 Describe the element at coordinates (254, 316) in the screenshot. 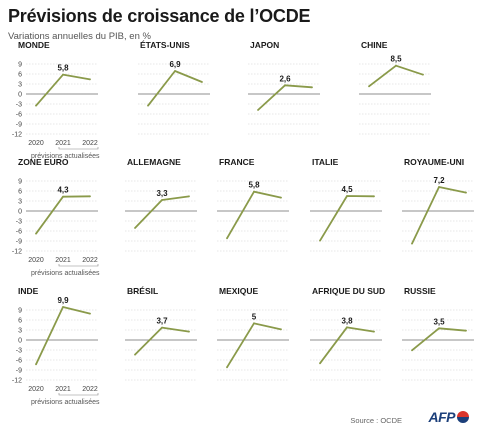

I see `data-label-mexique: 5` at that location.